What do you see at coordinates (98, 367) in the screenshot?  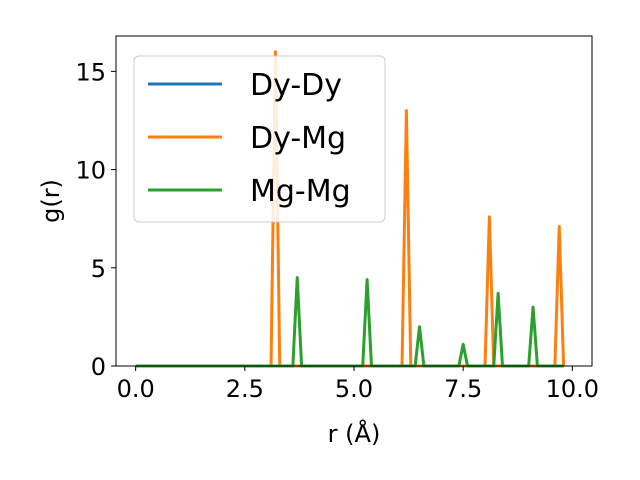 I see `y-tick-label: 0` at bounding box center [98, 367].